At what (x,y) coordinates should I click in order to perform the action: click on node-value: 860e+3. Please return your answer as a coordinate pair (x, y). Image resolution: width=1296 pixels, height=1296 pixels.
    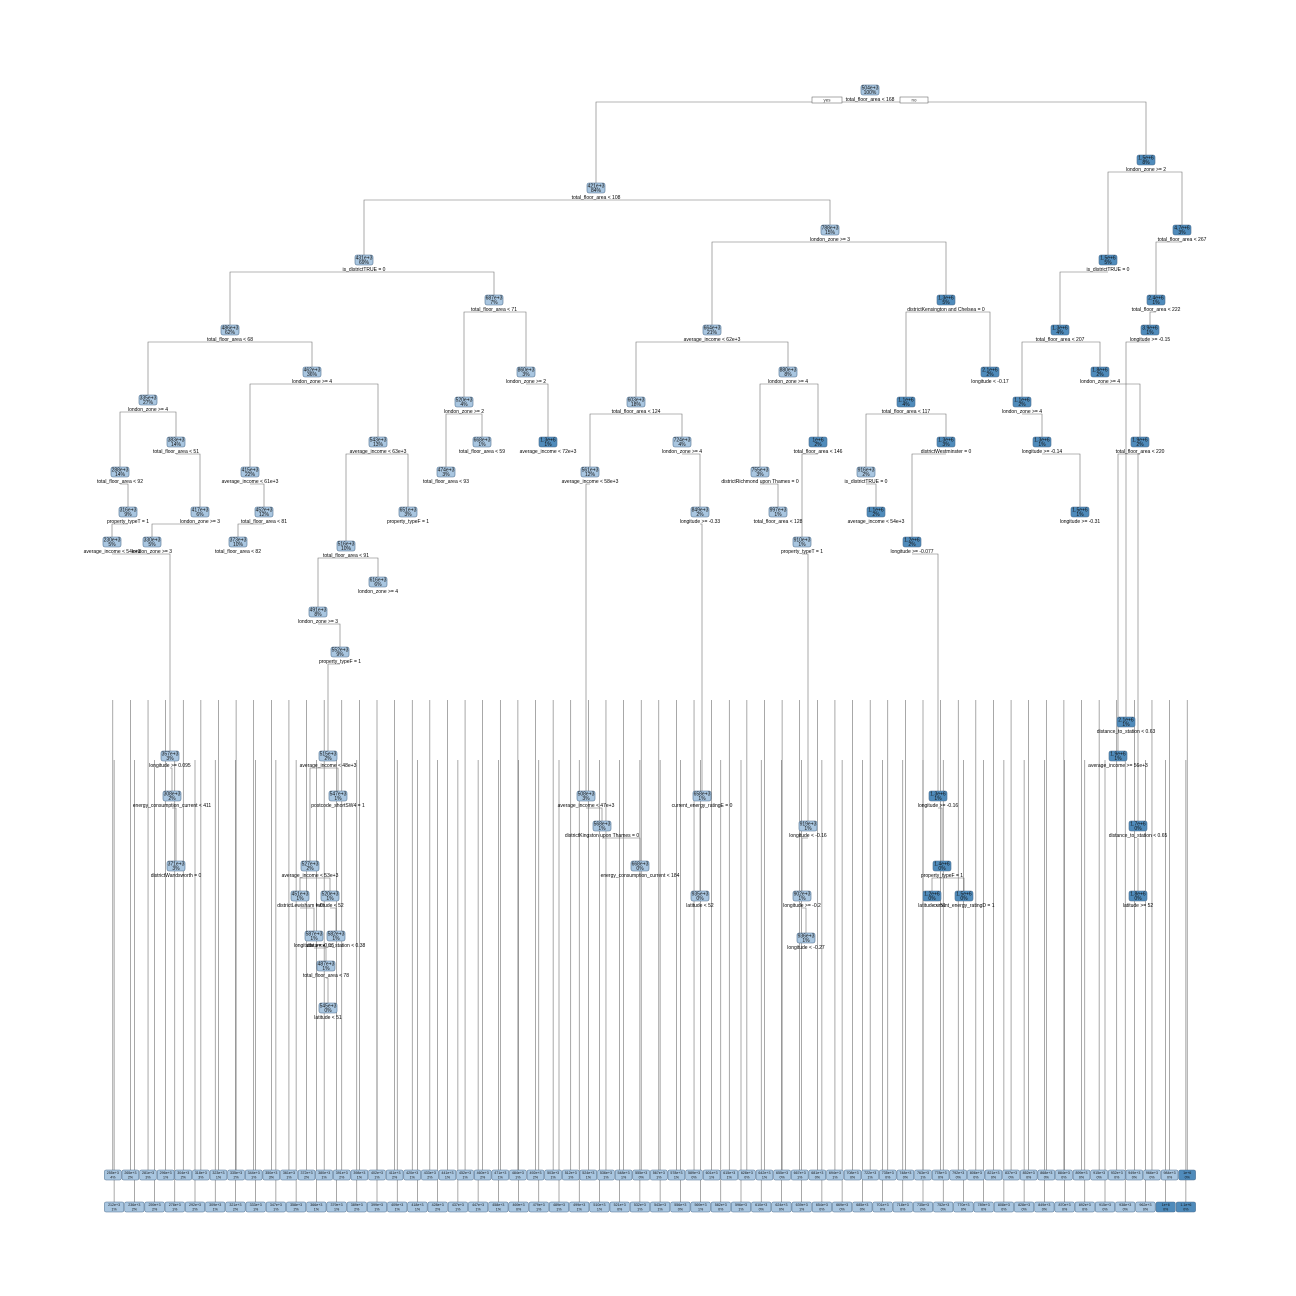
    Looking at the image, I should click on (526, 370).